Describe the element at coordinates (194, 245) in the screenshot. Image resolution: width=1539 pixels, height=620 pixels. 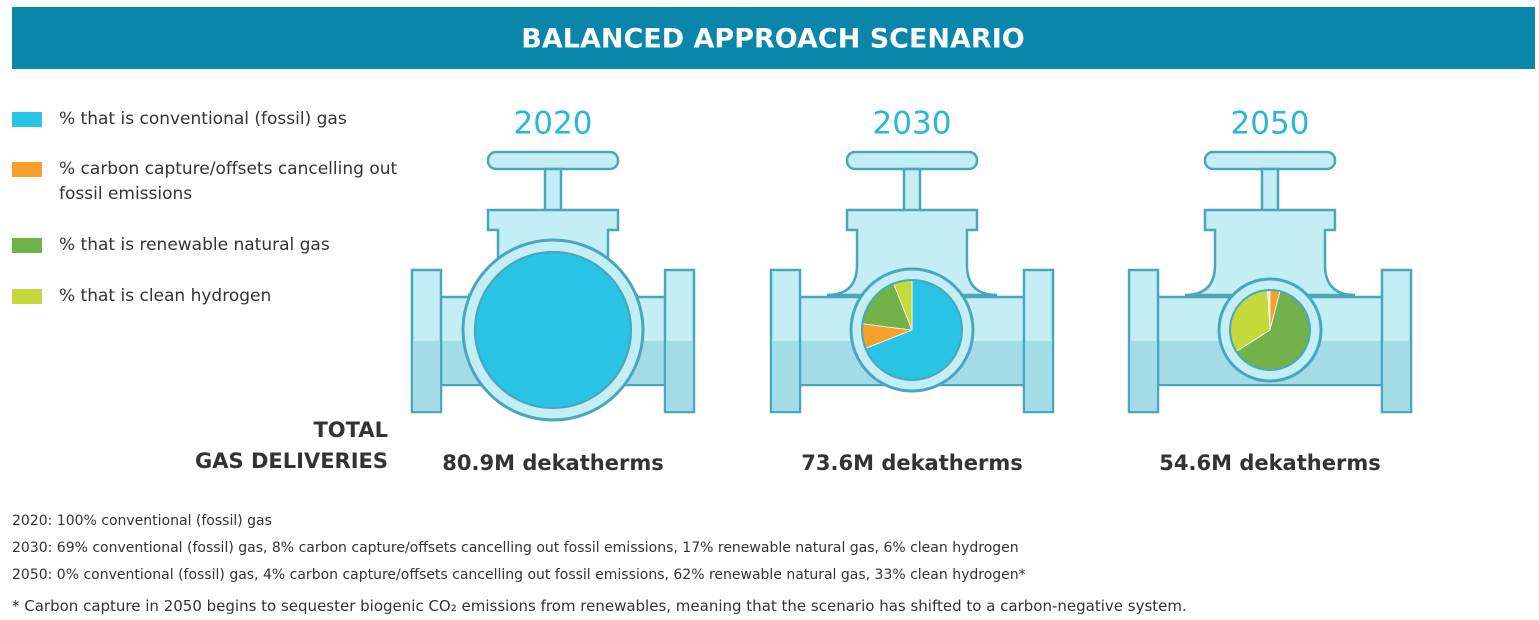
I see `legend-label: % that is renewable natural gas` at that location.